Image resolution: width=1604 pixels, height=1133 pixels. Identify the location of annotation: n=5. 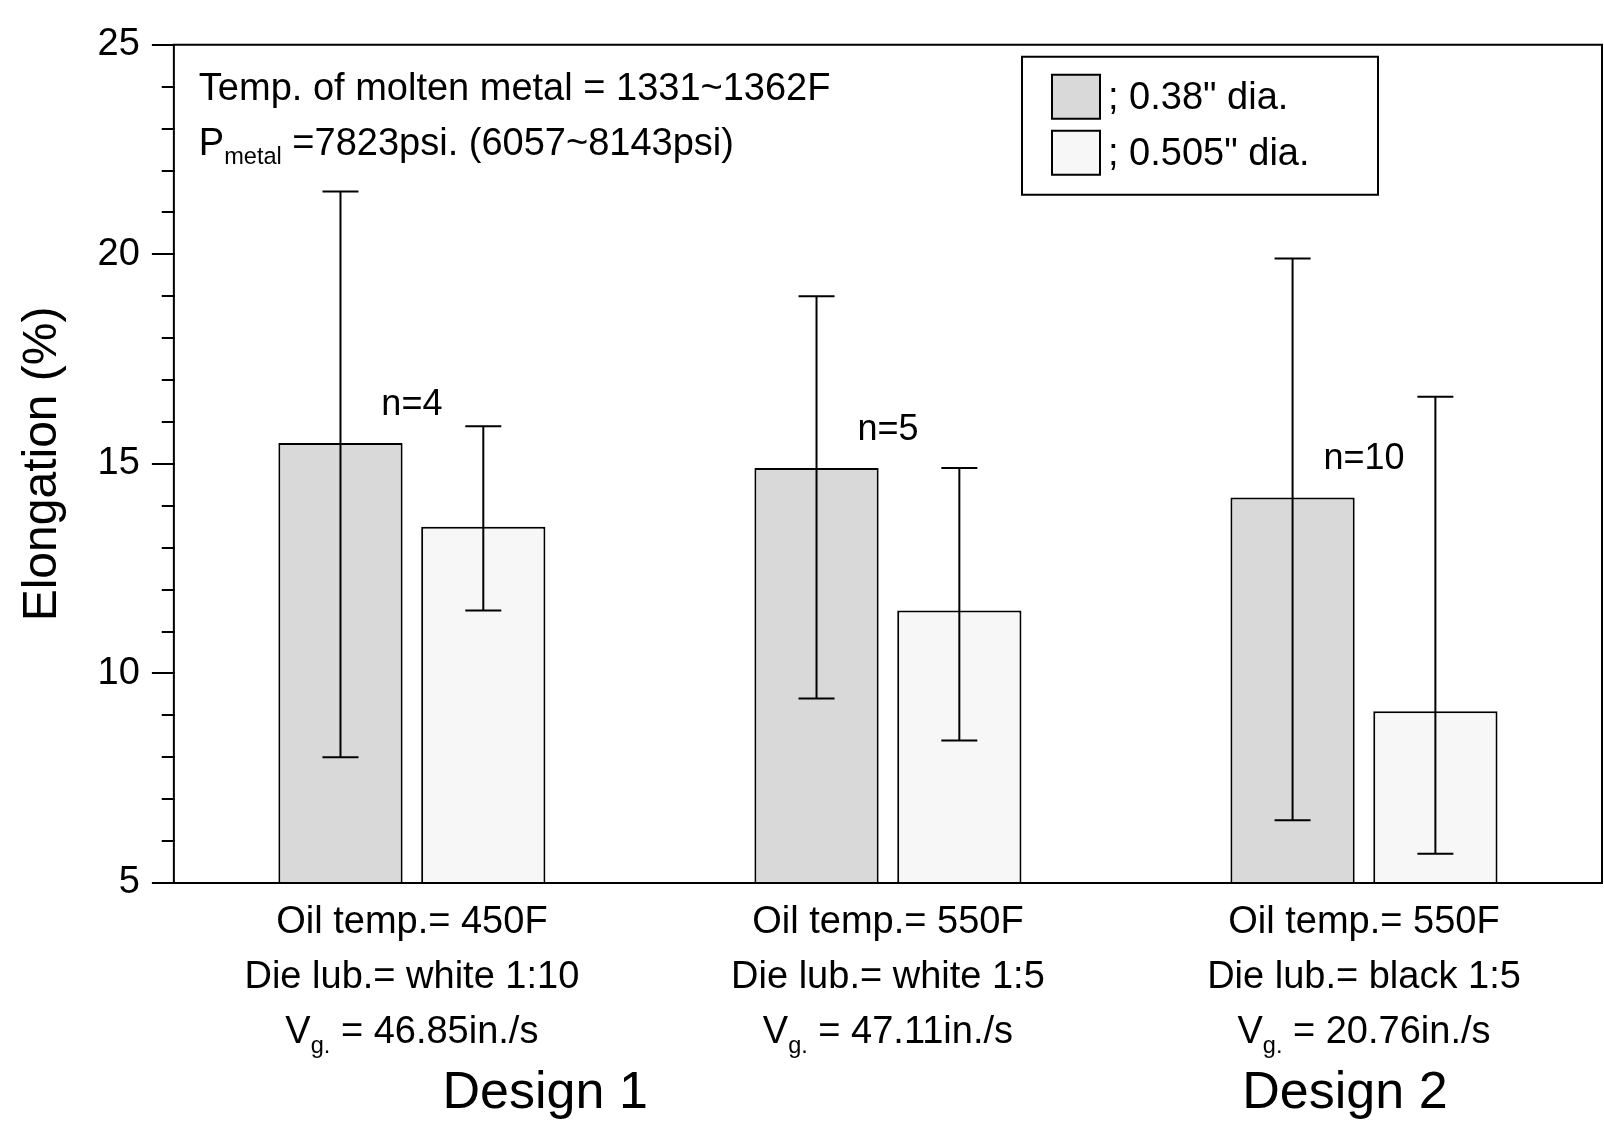
(888, 428).